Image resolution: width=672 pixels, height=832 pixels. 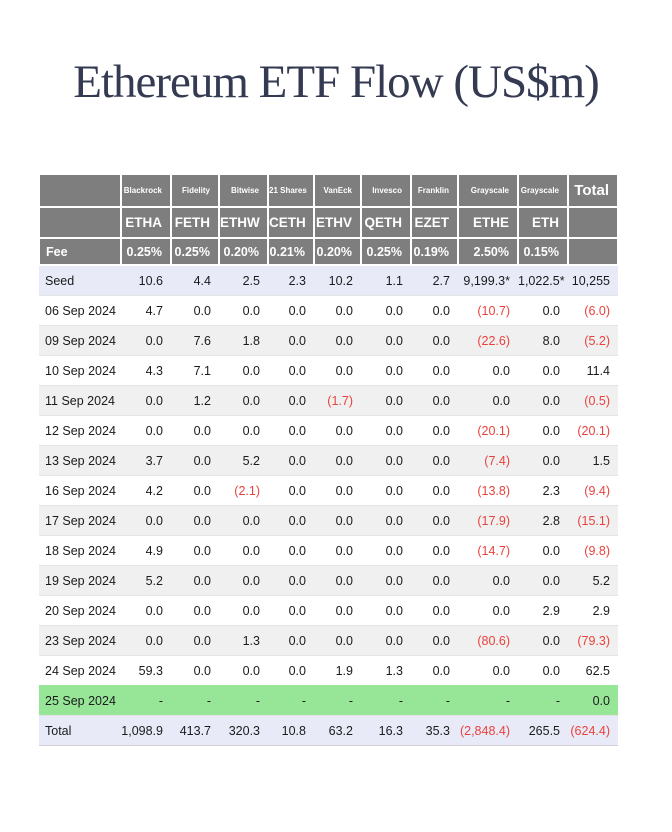 I want to click on value-cell: 1,022.5*, so click(x=543, y=280).